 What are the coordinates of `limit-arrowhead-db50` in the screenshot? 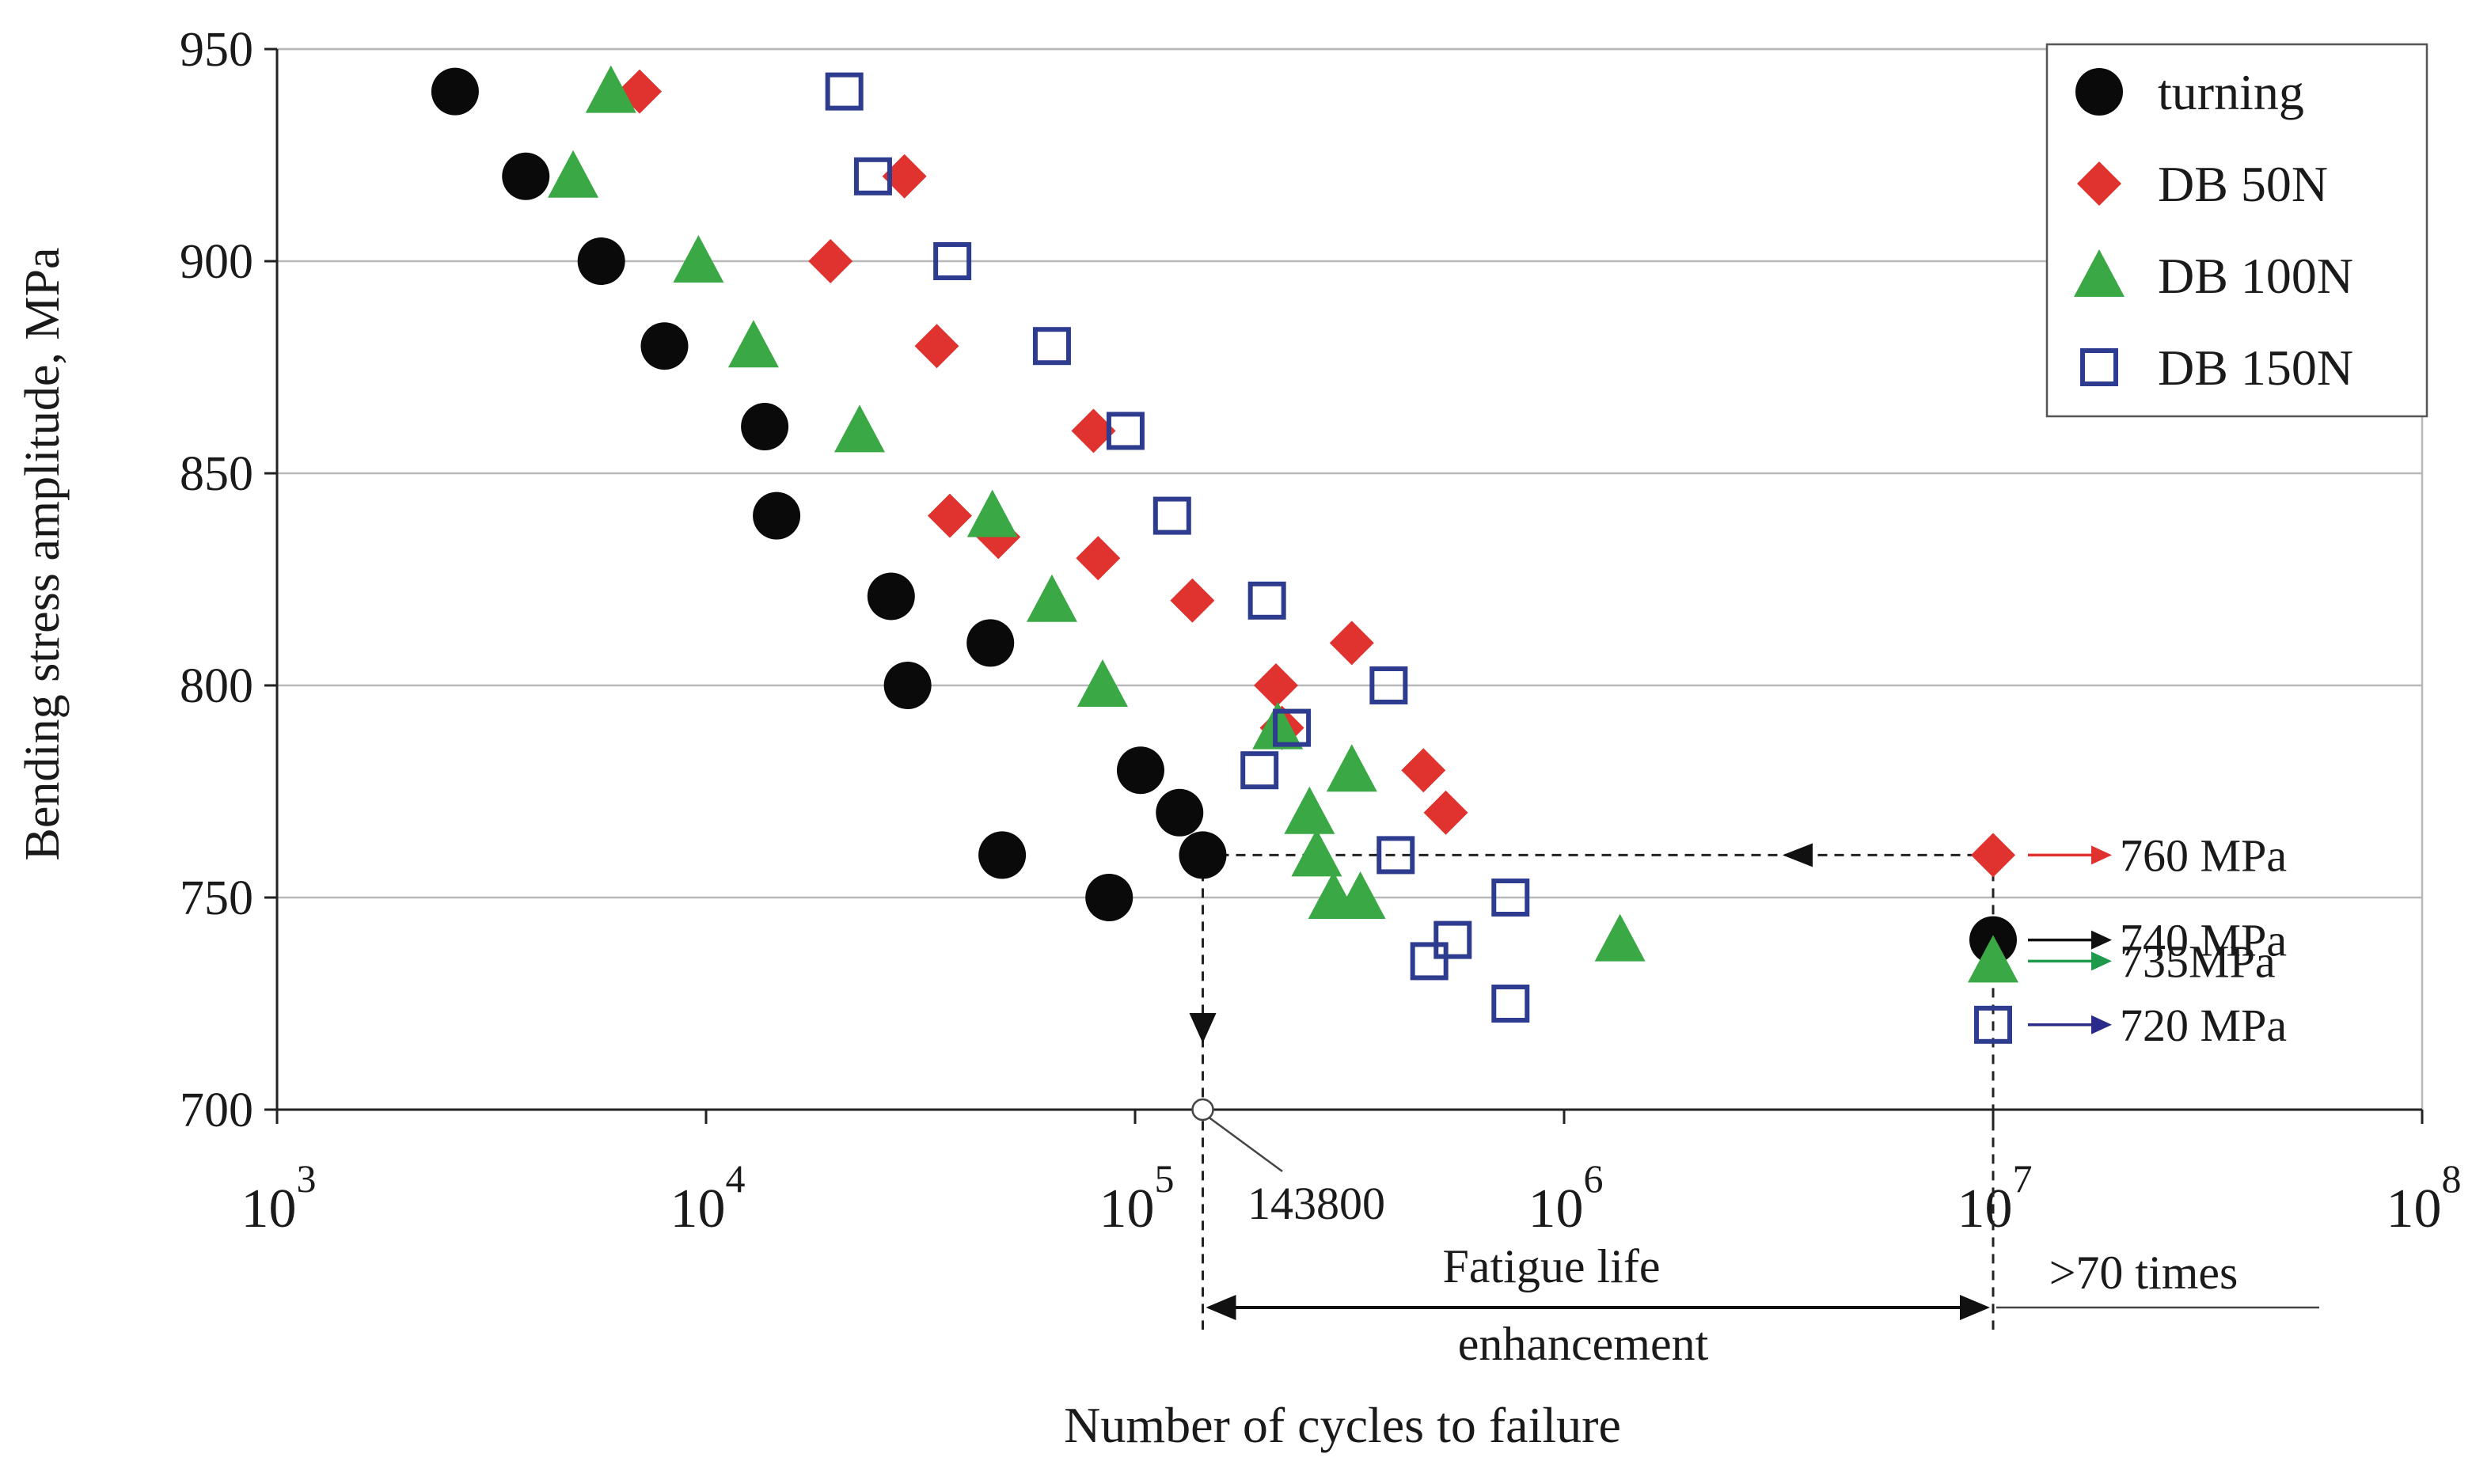 It's located at (2101, 855).